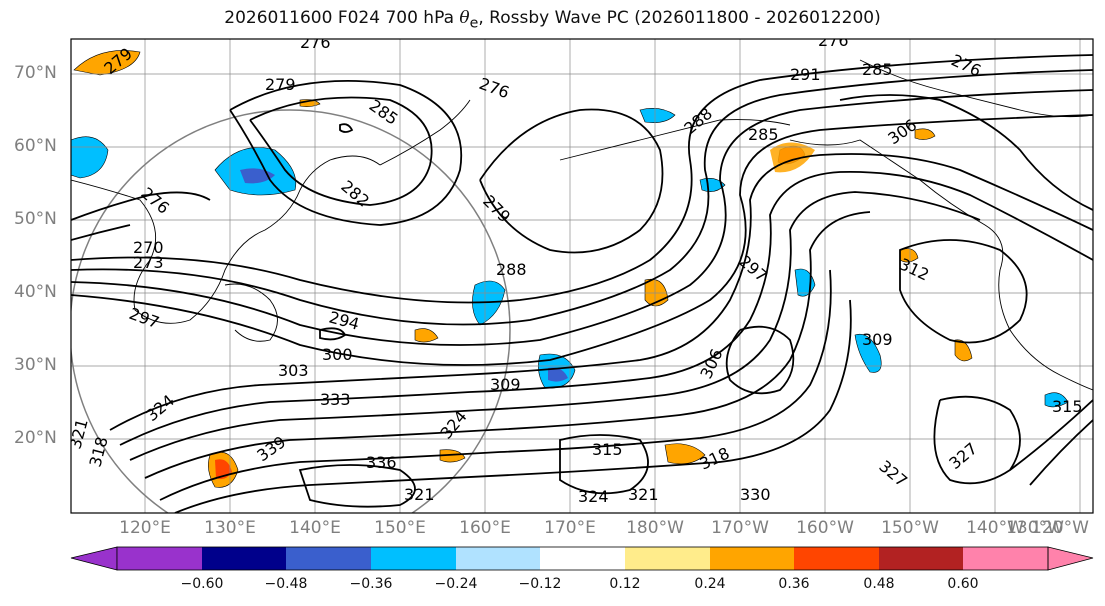 The height and width of the screenshot is (606, 1105). What do you see at coordinates (35, 73) in the screenshot?
I see `lat-label-70n: 70°N` at bounding box center [35, 73].